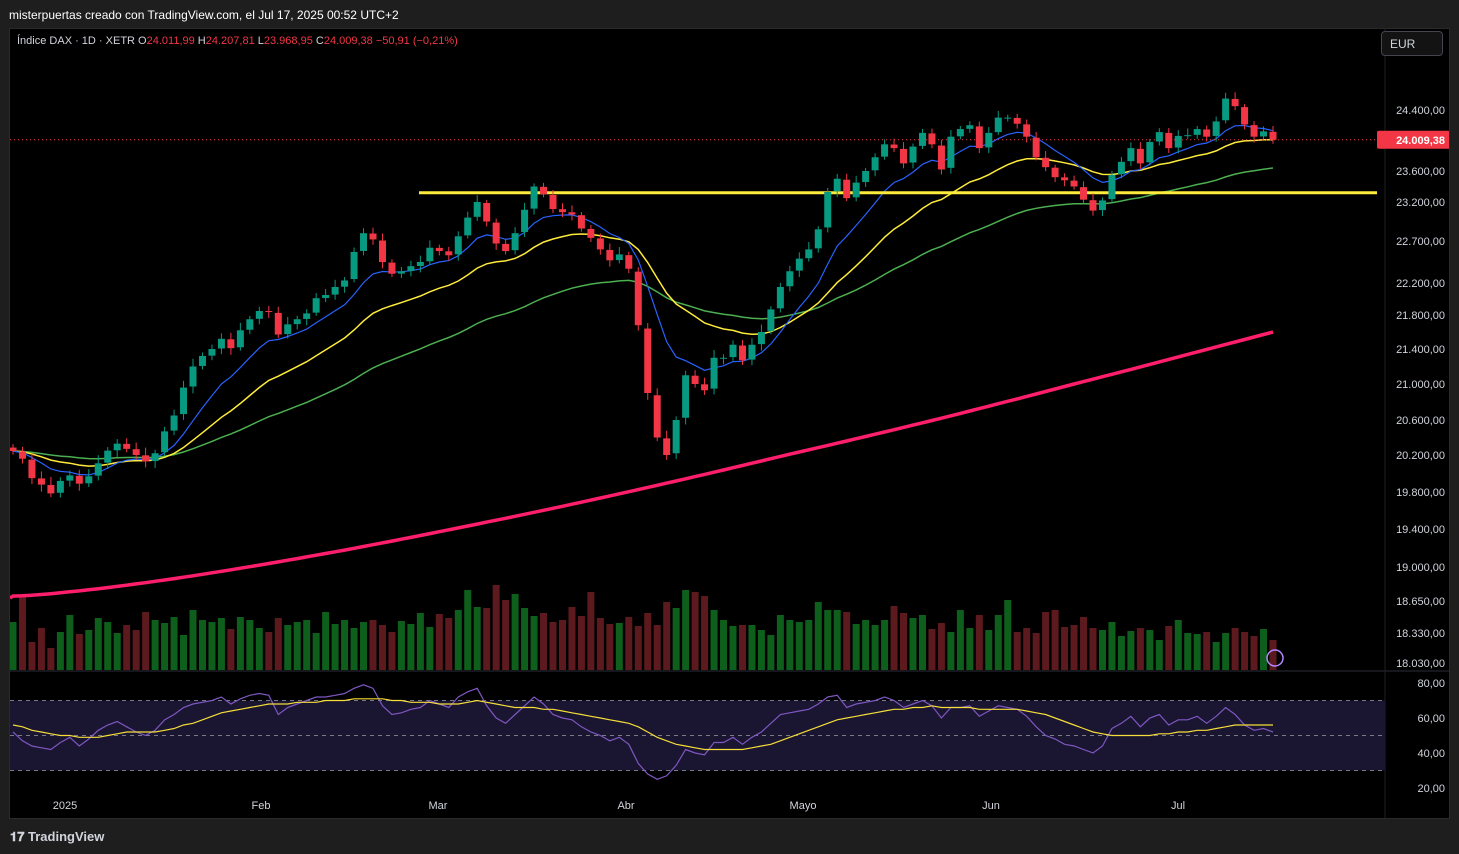 This screenshot has height=854, width=1459. What do you see at coordinates (643, 732) in the screenshot?
I see `rsi-series` at bounding box center [643, 732].